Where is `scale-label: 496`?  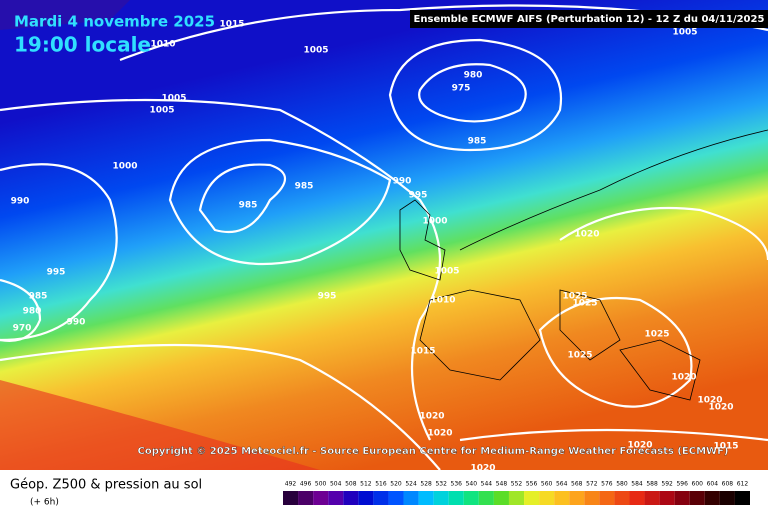
scale-label: 496 is located at coordinates (306, 484).